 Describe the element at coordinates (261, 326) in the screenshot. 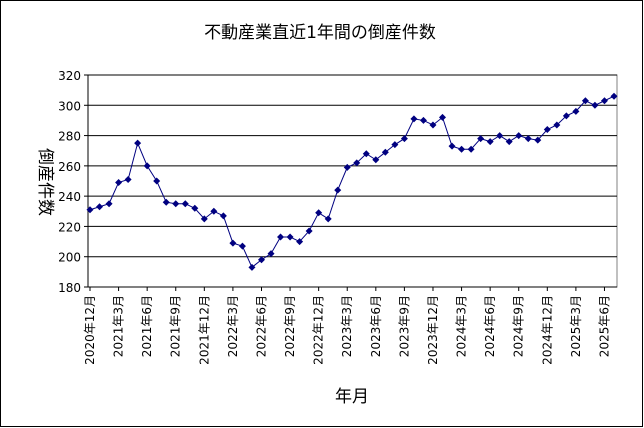

I see `x-tick-label: 2022年6月` at that location.